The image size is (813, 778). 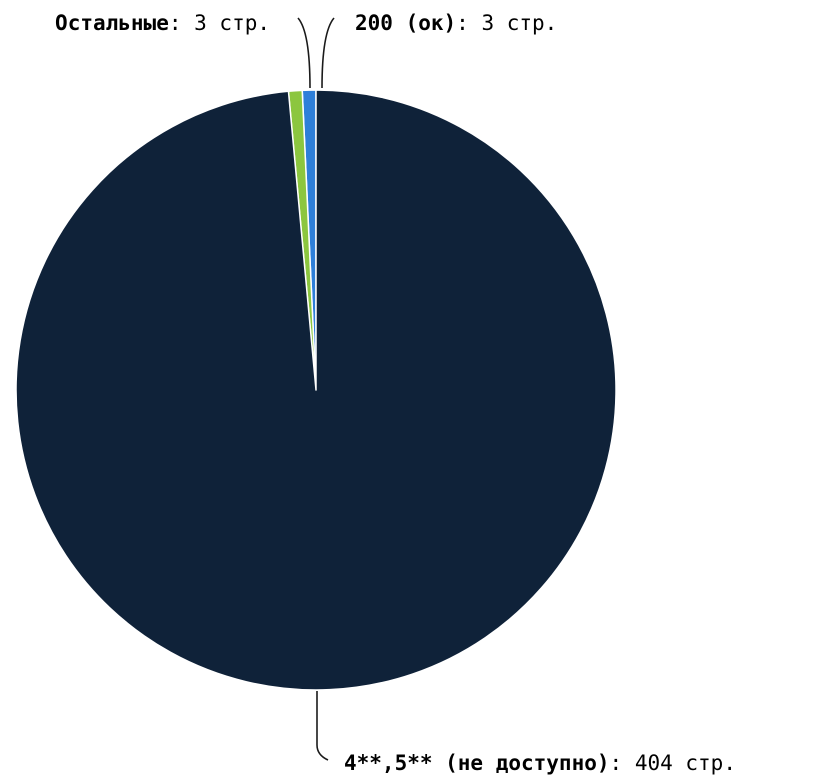 I want to click on leader-line-unavailable, so click(x=322, y=726).